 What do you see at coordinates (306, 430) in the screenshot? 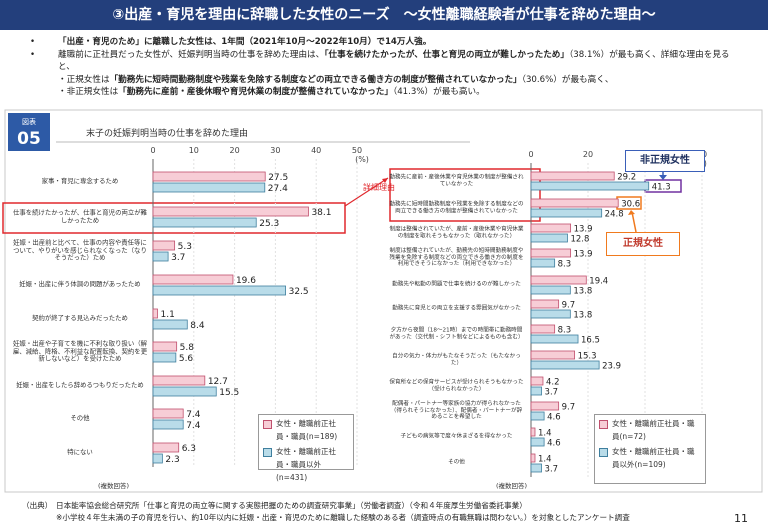
I see `legend-item: 女性・離職前正社員・職員(n=189)` at bounding box center [306, 430].